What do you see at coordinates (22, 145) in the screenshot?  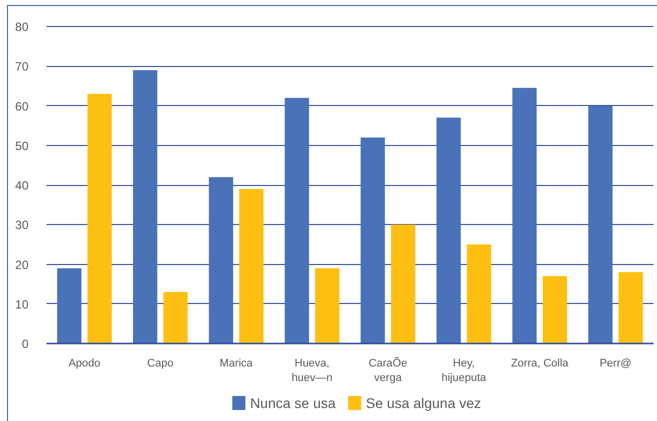 I see `y-tick-label: 50` at bounding box center [22, 145].